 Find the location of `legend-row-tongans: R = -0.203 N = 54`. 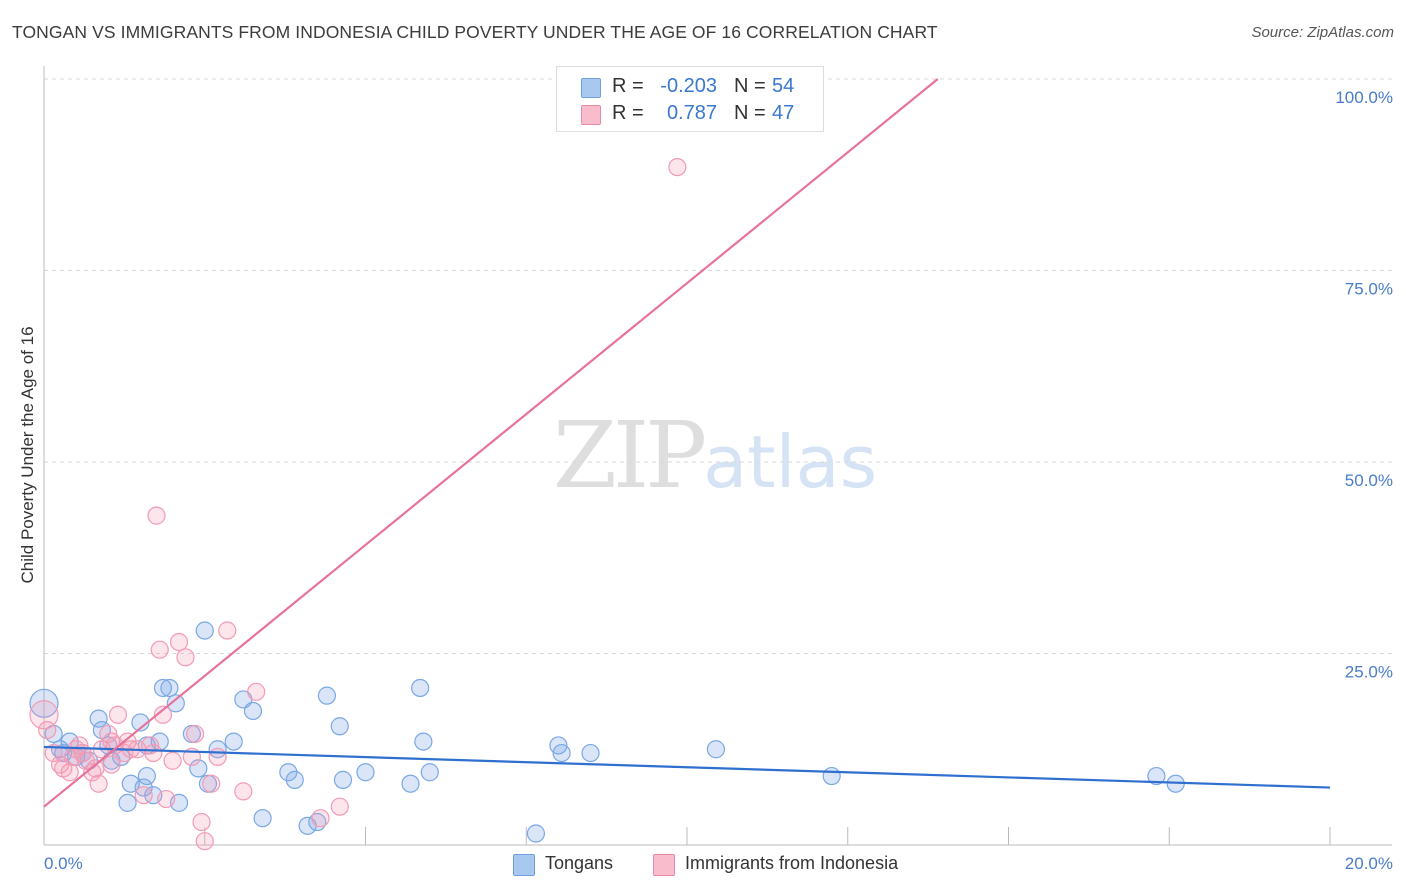

legend-row-tongans: R = -0.203 N = 54 is located at coordinates (690, 87).